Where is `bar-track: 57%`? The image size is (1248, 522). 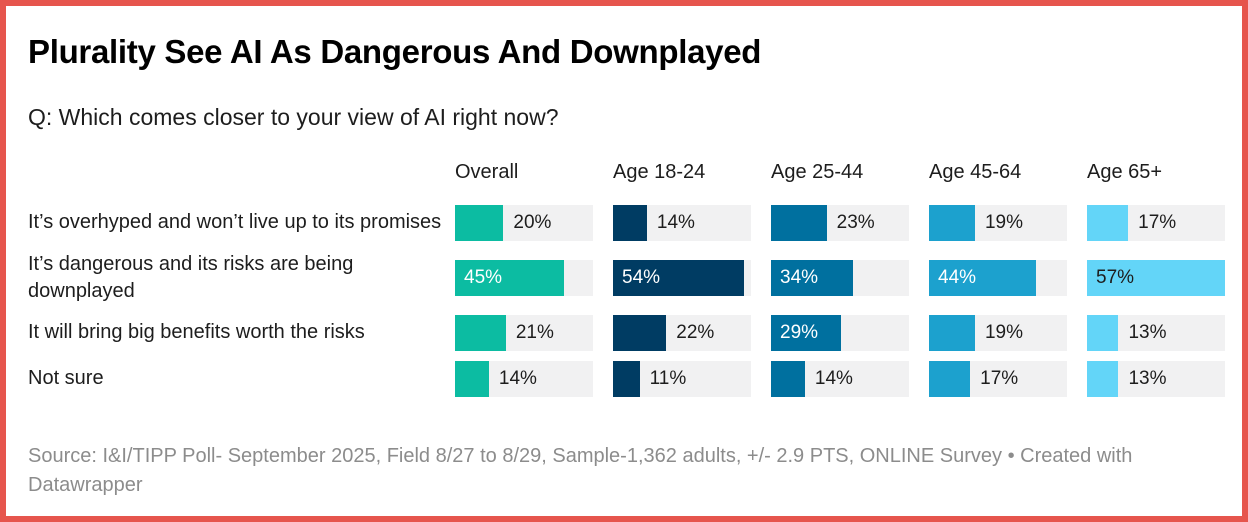
bar-track: 57% is located at coordinates (1156, 277).